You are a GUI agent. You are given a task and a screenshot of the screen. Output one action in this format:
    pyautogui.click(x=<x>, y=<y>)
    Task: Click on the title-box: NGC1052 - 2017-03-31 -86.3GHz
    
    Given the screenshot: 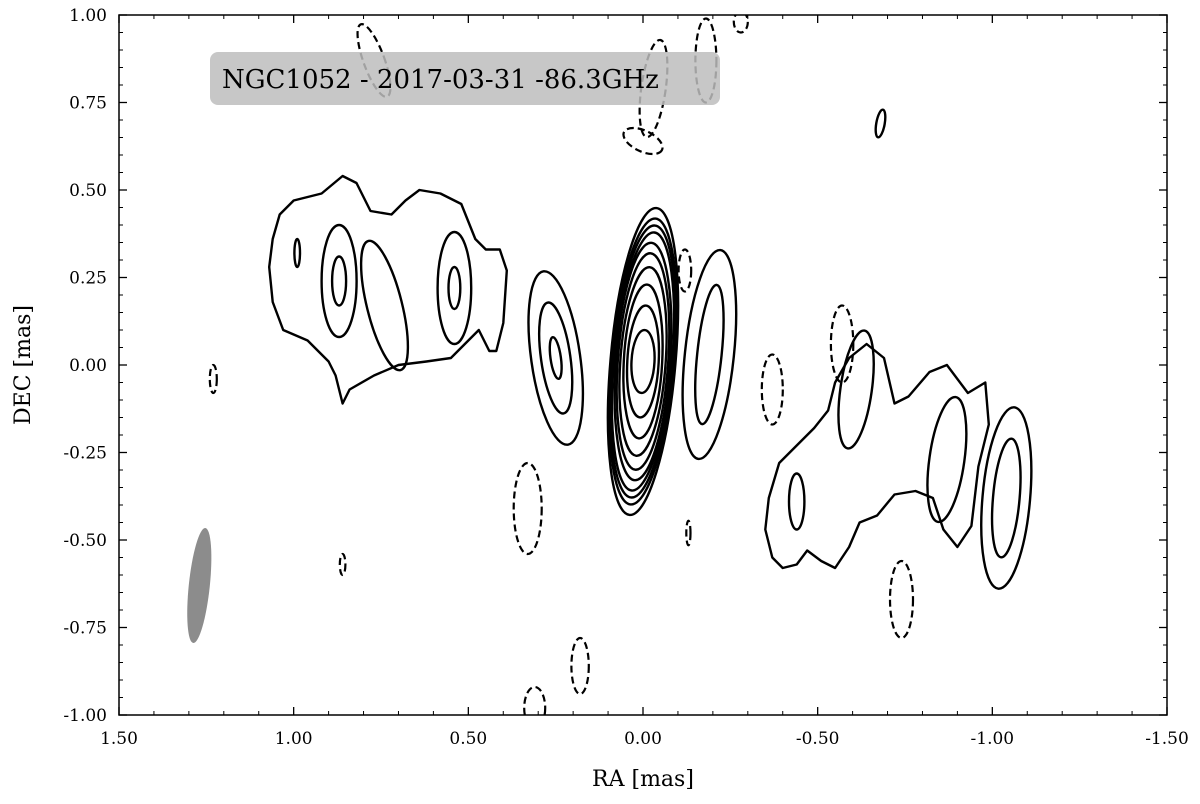 What is the action you would take?
    pyautogui.click(x=465, y=78)
    